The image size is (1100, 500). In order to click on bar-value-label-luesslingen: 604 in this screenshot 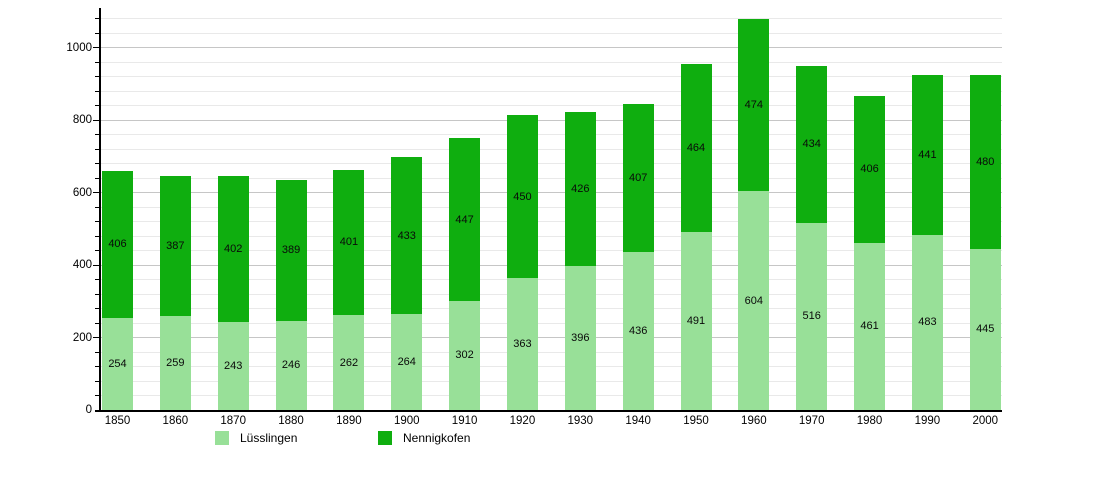, I will do `click(754, 300)`.